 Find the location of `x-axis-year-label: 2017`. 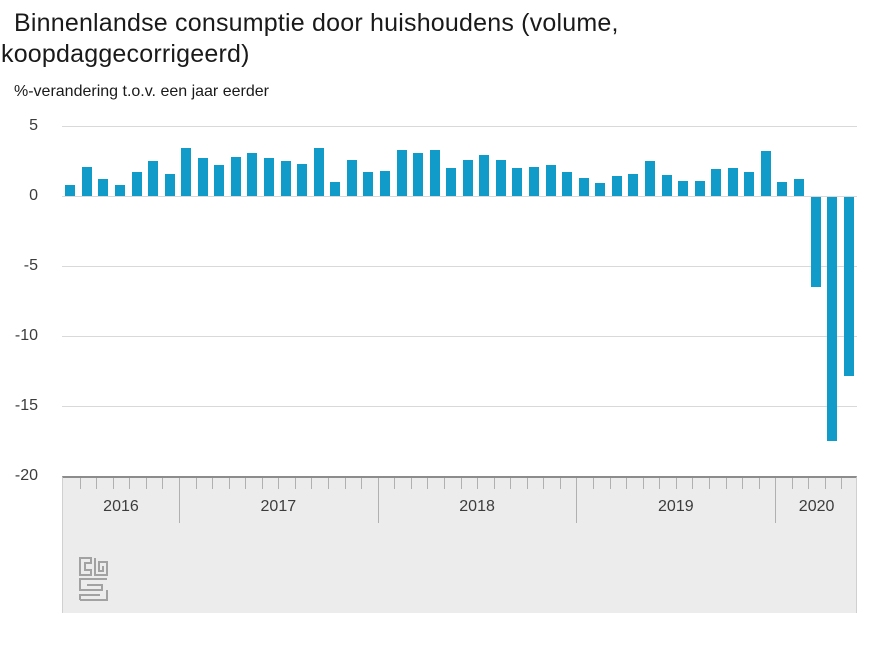

x-axis-year-label: 2017 is located at coordinates (278, 506).